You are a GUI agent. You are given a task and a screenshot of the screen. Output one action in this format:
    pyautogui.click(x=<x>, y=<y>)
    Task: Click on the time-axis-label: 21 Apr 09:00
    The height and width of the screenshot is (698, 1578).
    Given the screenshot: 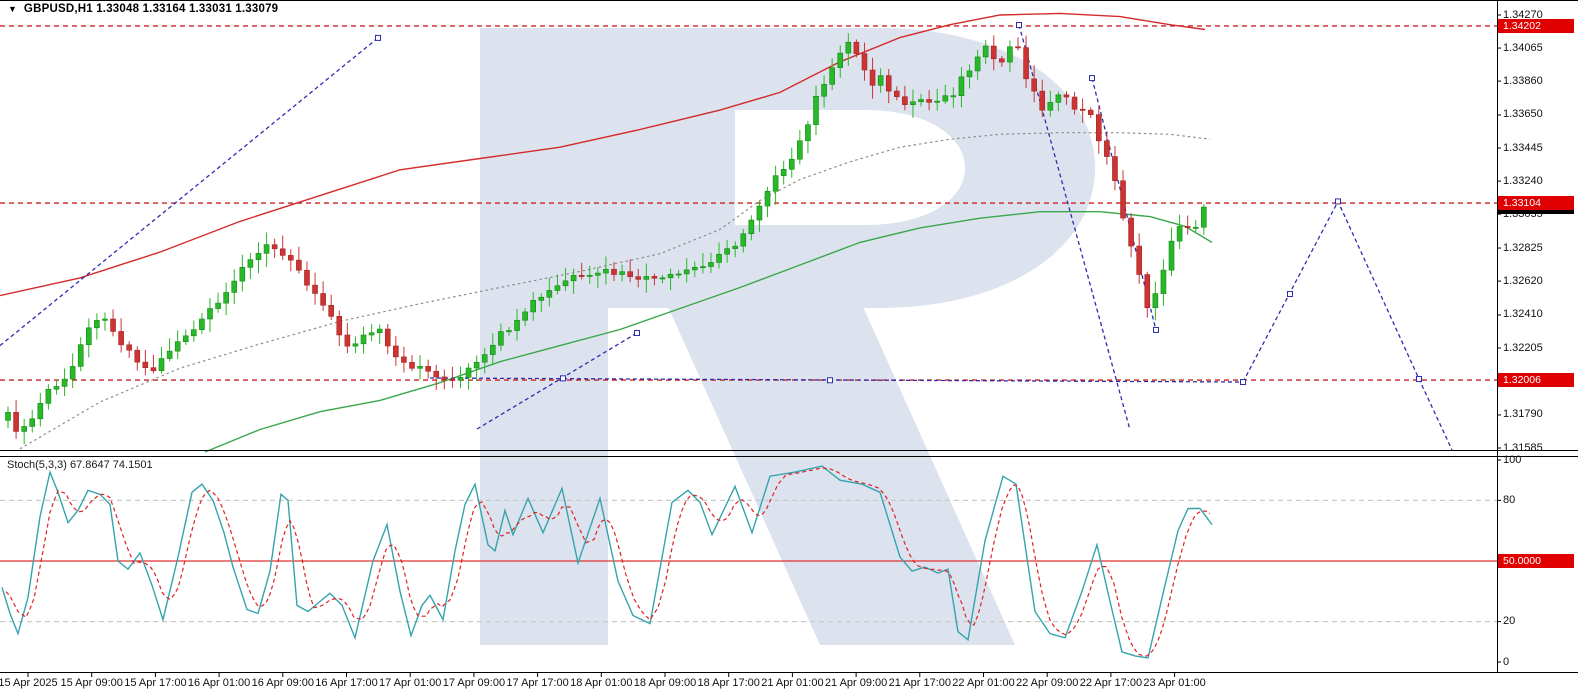 What is the action you would take?
    pyautogui.click(x=856, y=683)
    